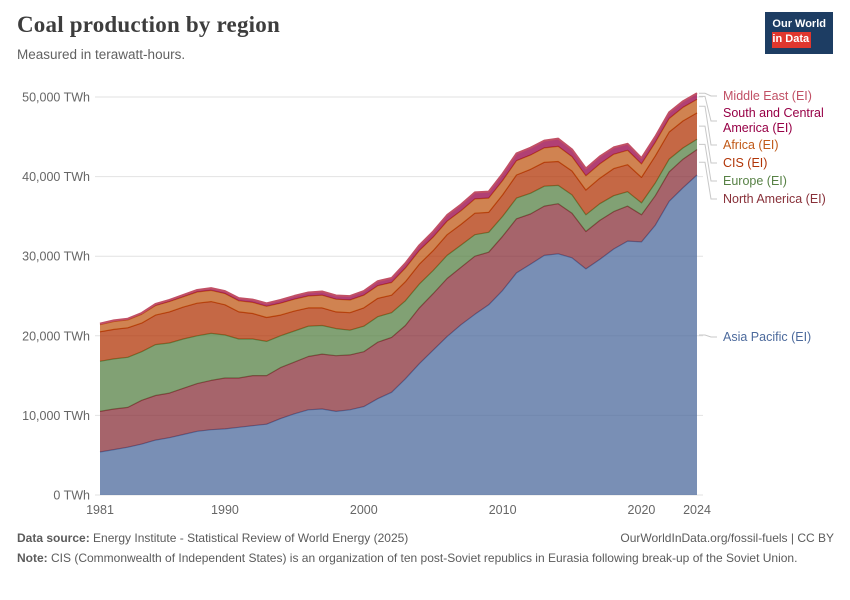 The height and width of the screenshot is (600, 850). I want to click on owid-logo: Our World in Data, so click(799, 33).